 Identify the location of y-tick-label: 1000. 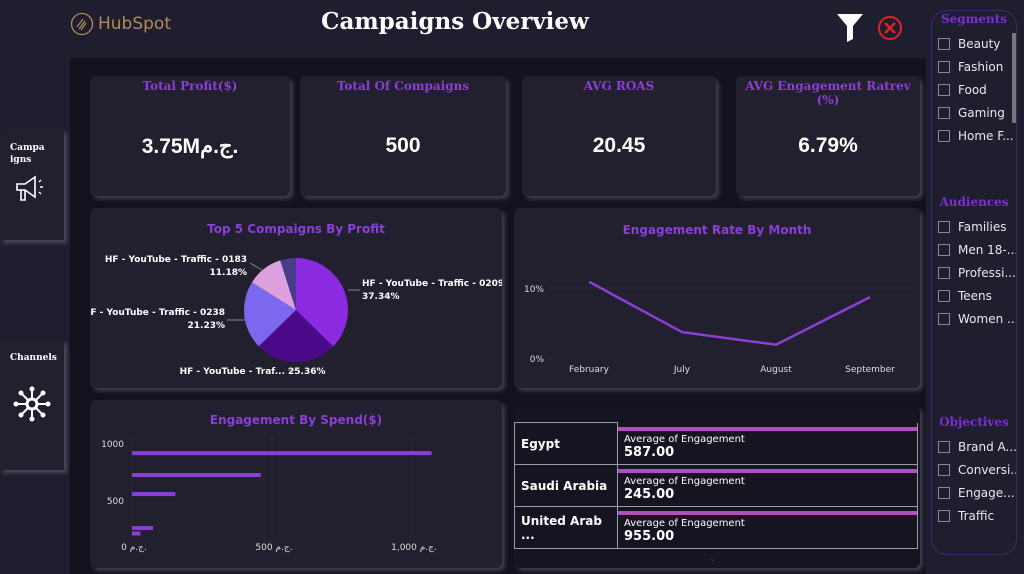
(112, 445).